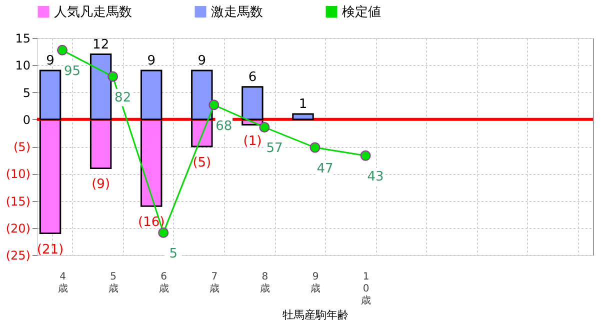 This screenshot has width=606, height=330. I want to click on y-tick-label: (10), so click(18, 174).